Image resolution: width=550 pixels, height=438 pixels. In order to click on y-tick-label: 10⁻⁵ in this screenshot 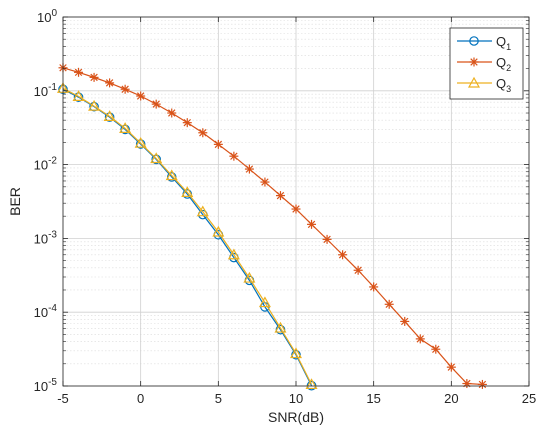, I will do `click(46, 385)`.